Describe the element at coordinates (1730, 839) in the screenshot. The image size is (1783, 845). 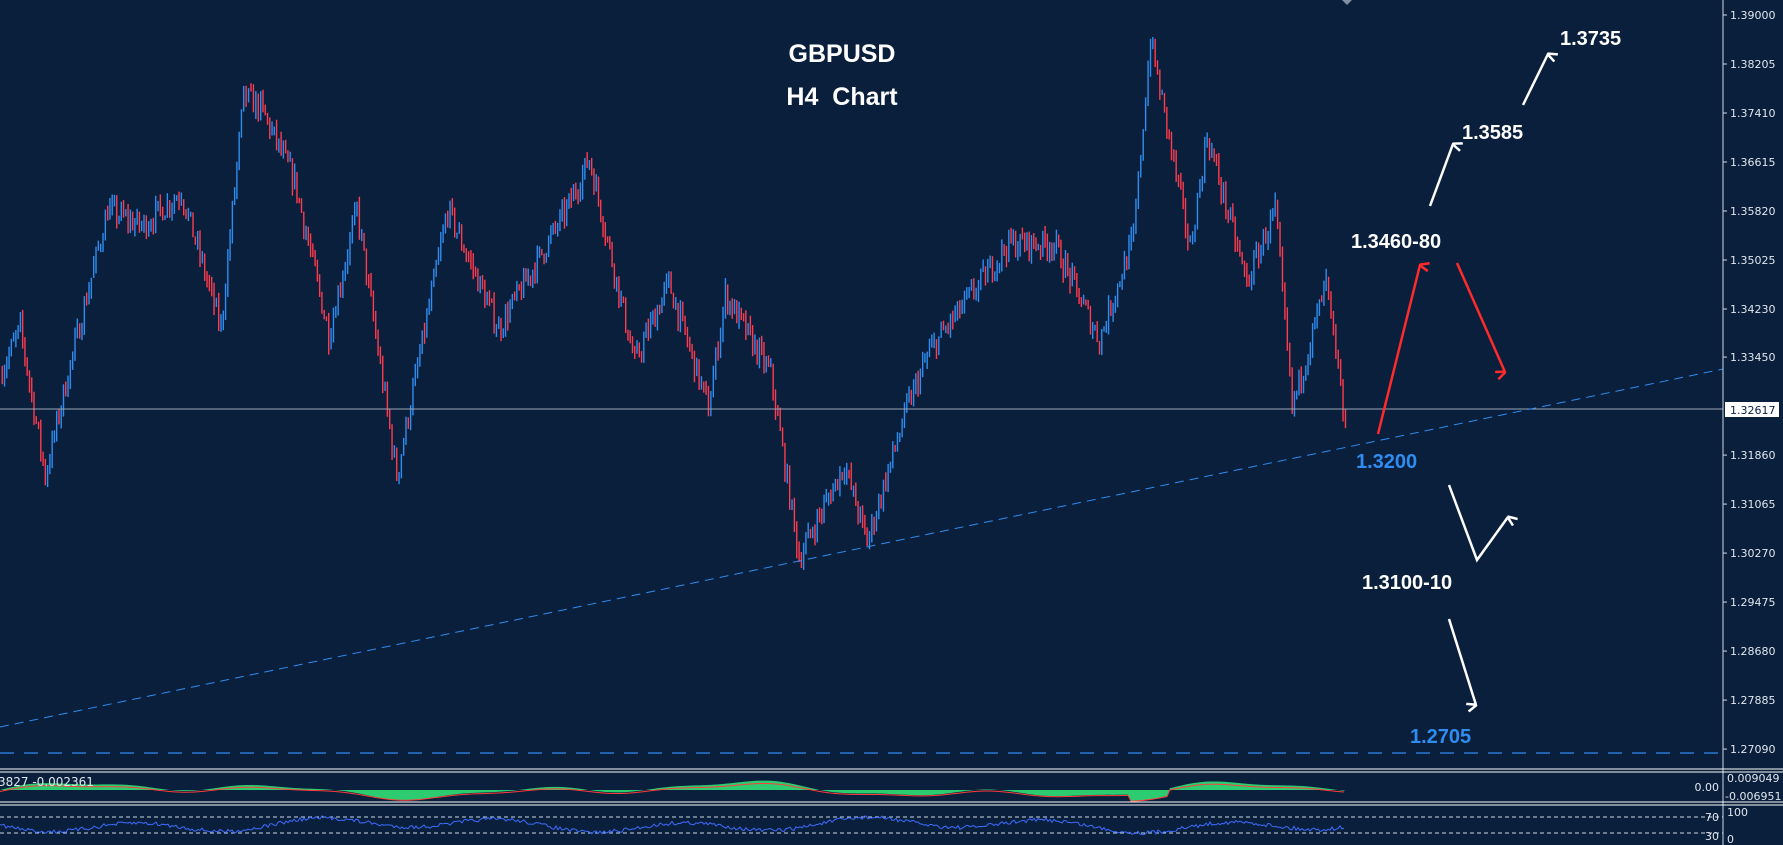
I see `rsi-tick-0: 0` at that location.